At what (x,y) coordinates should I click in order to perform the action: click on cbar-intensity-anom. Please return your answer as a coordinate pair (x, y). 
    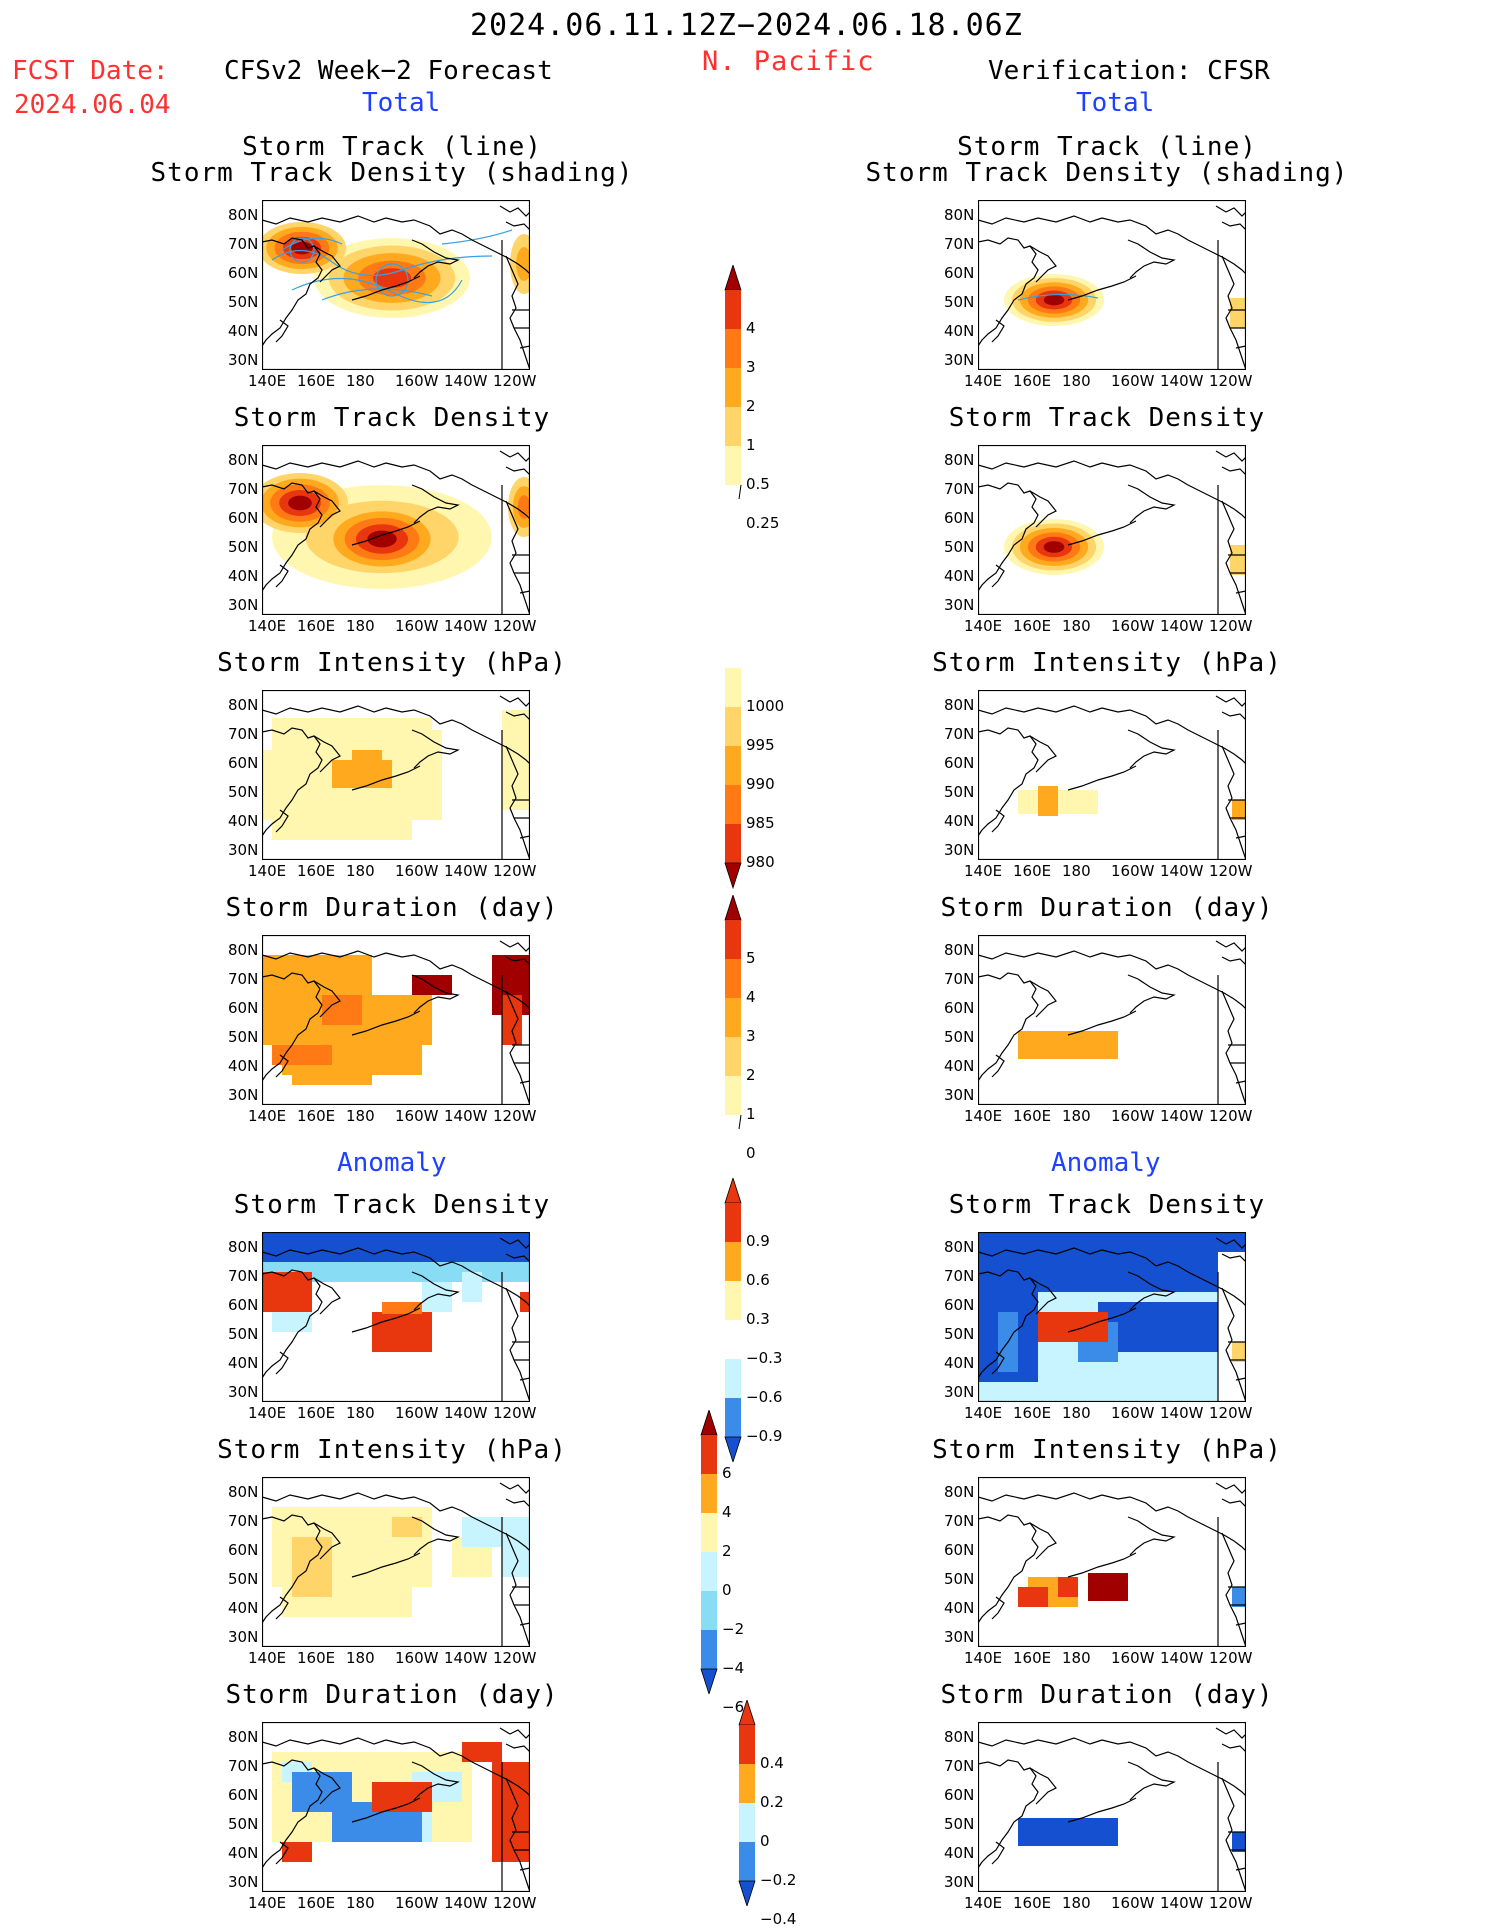
    Looking at the image, I should click on (728, 1553).